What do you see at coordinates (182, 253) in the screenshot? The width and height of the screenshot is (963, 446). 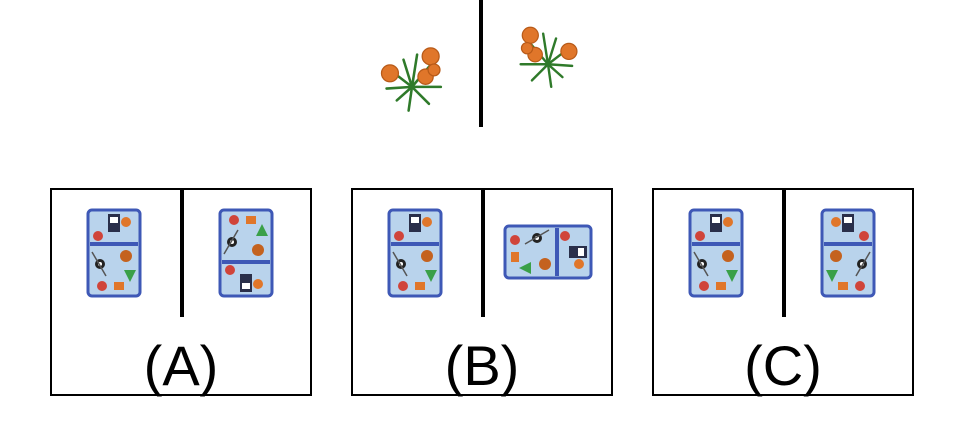 I see `option-a-mirror-line` at bounding box center [182, 253].